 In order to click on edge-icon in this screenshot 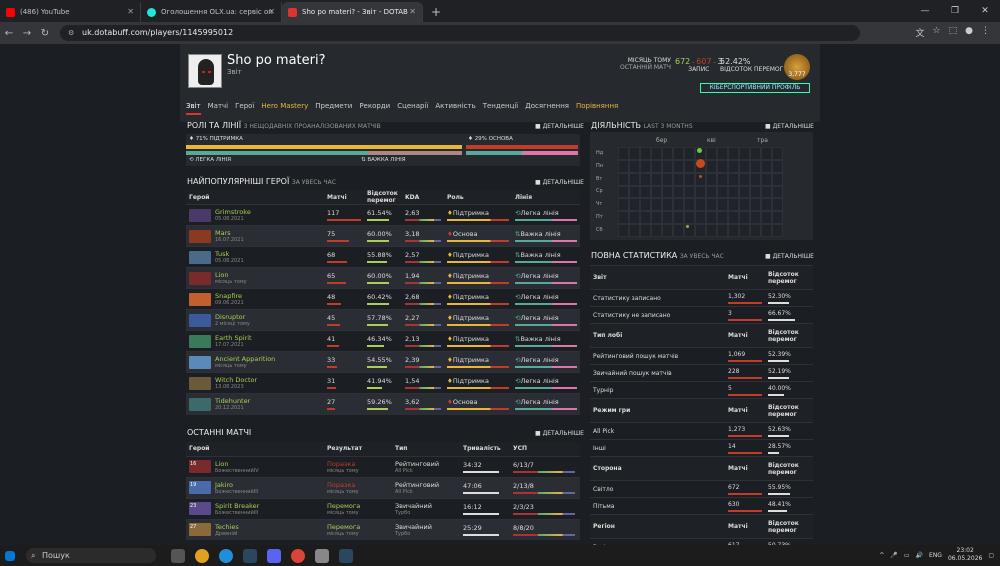, I will do `click(226, 555)`.